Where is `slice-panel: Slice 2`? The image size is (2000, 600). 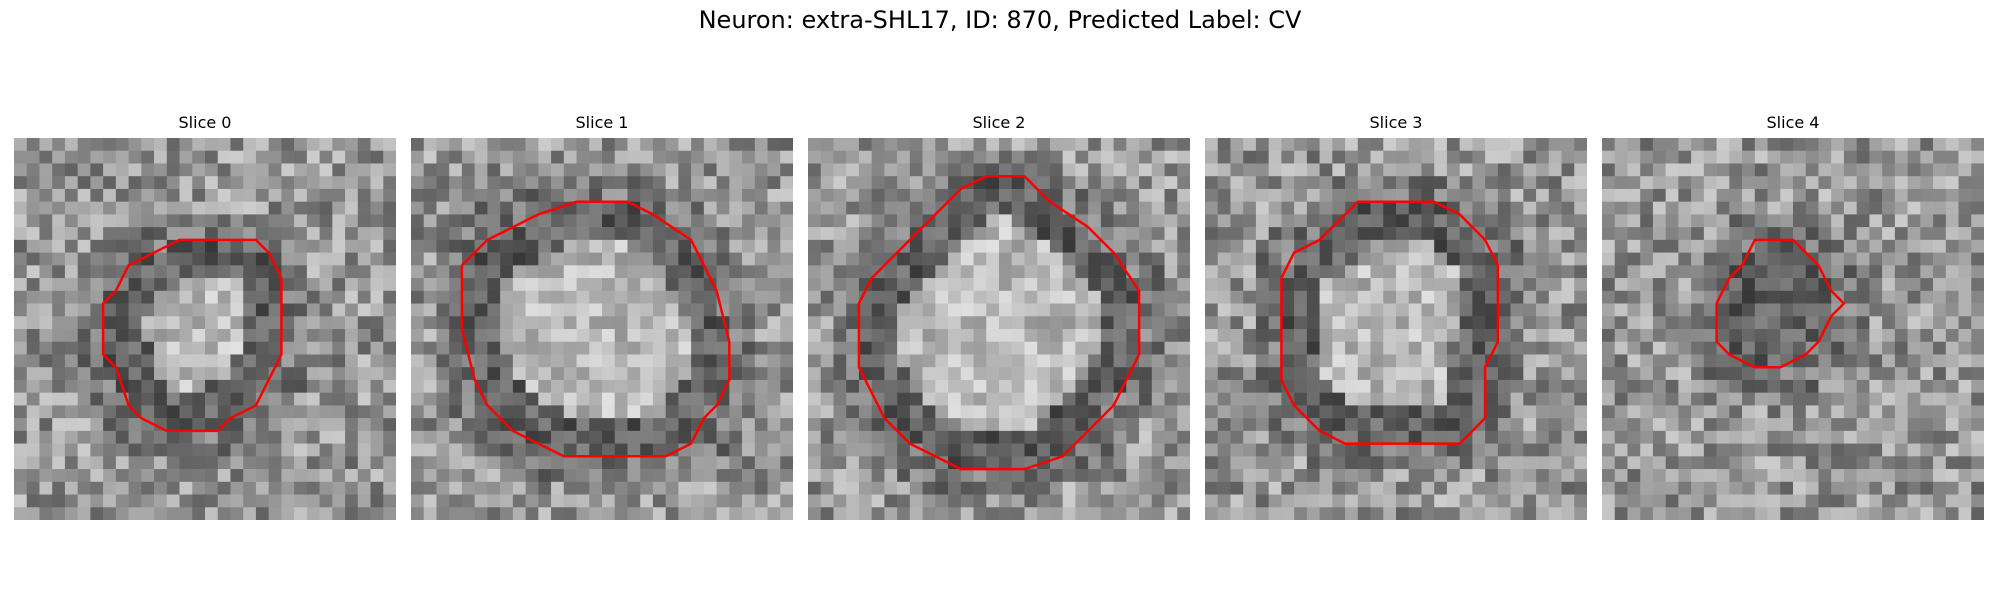
slice-panel: Slice 2 is located at coordinates (999, 316).